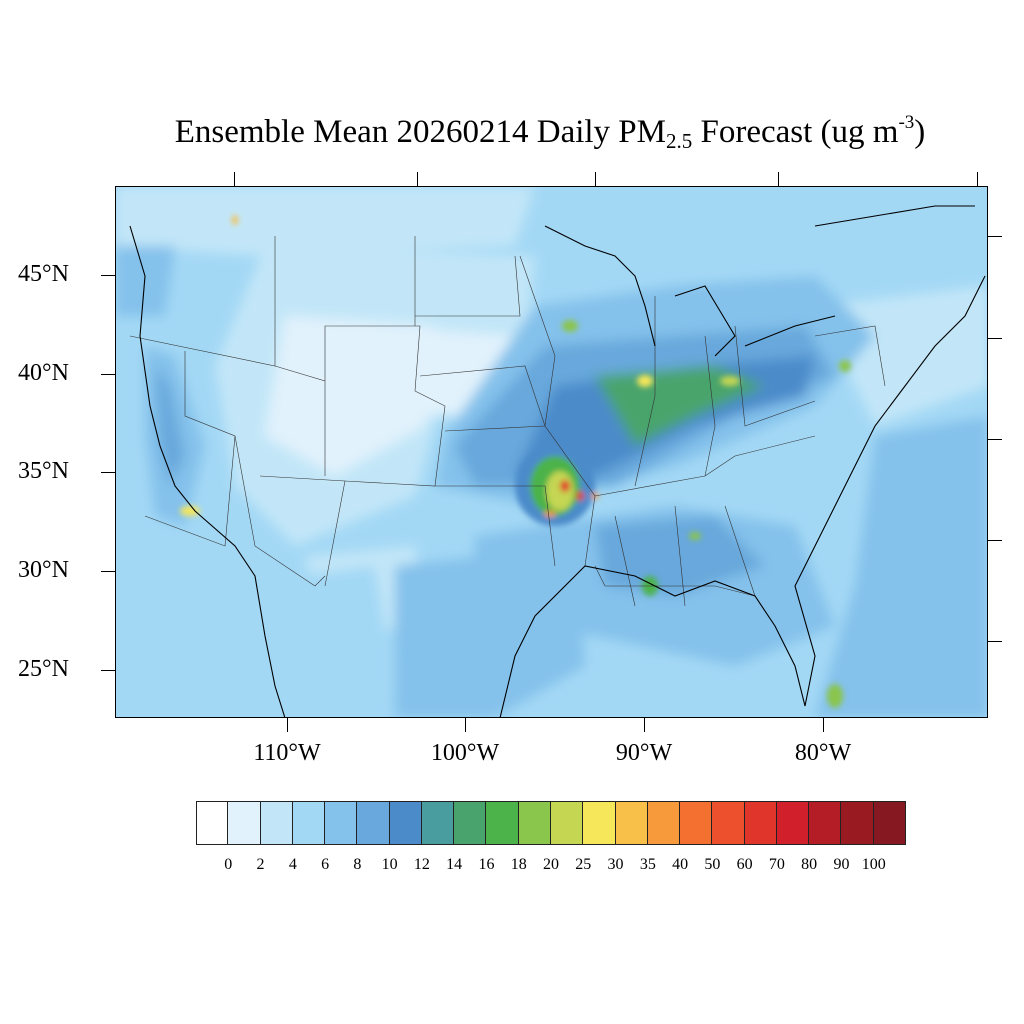 This screenshot has height=1024, width=1024. Describe the element at coordinates (841, 864) in the screenshot. I see `colorbar-label: 90` at that location.